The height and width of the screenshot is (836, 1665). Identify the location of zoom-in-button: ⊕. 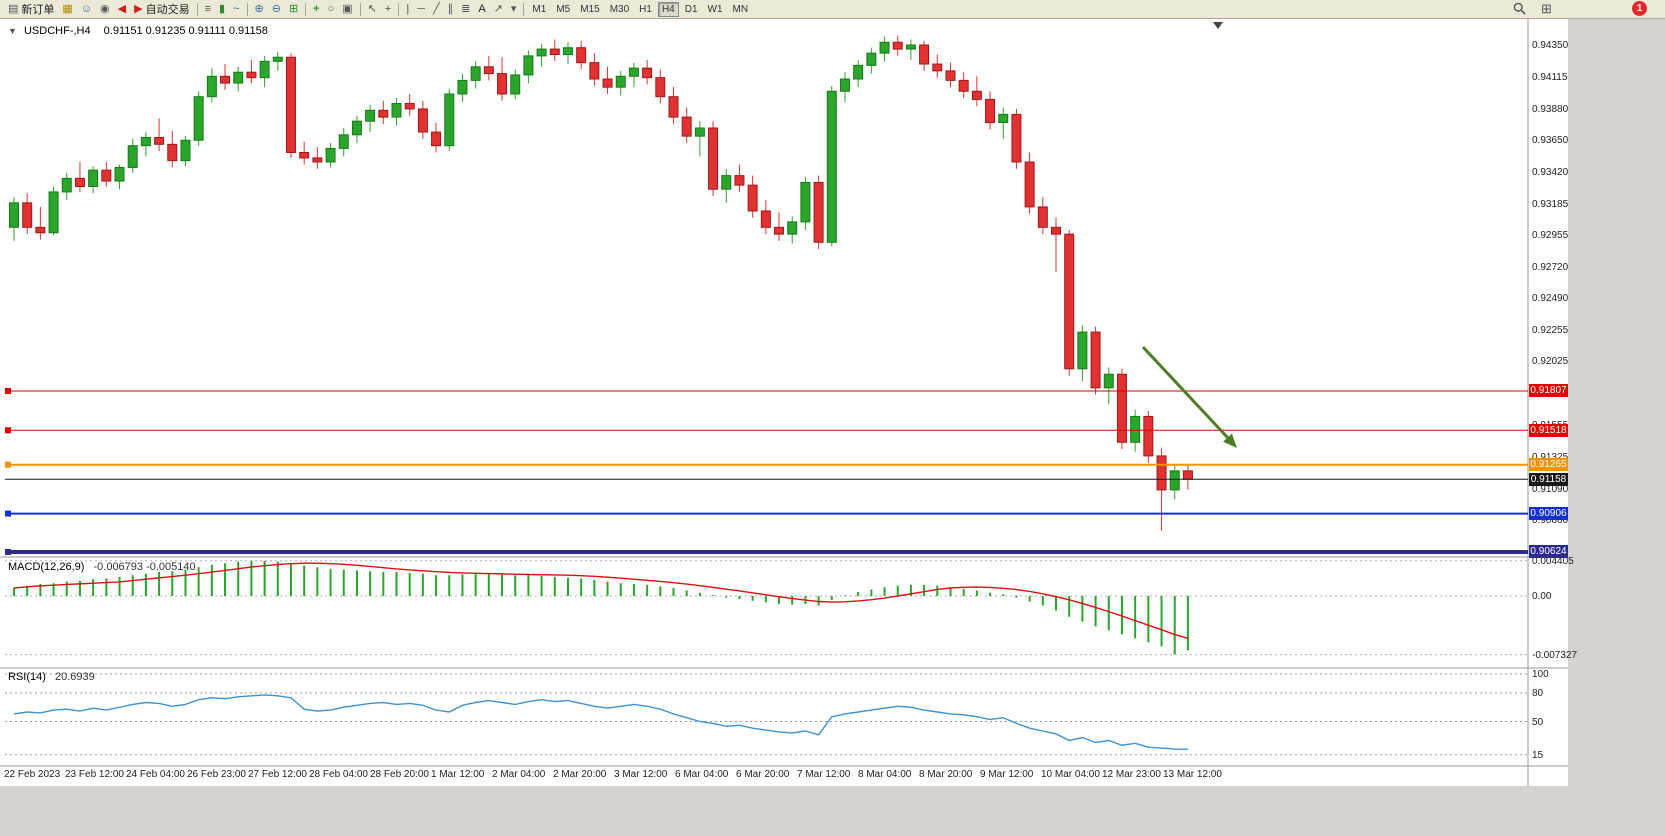
(259, 9).